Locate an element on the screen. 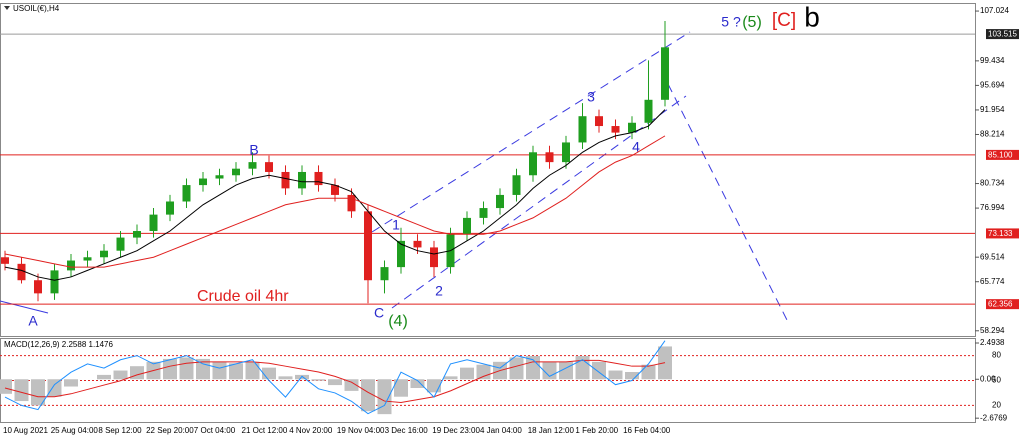  wave-label: 2 is located at coordinates (439, 291).